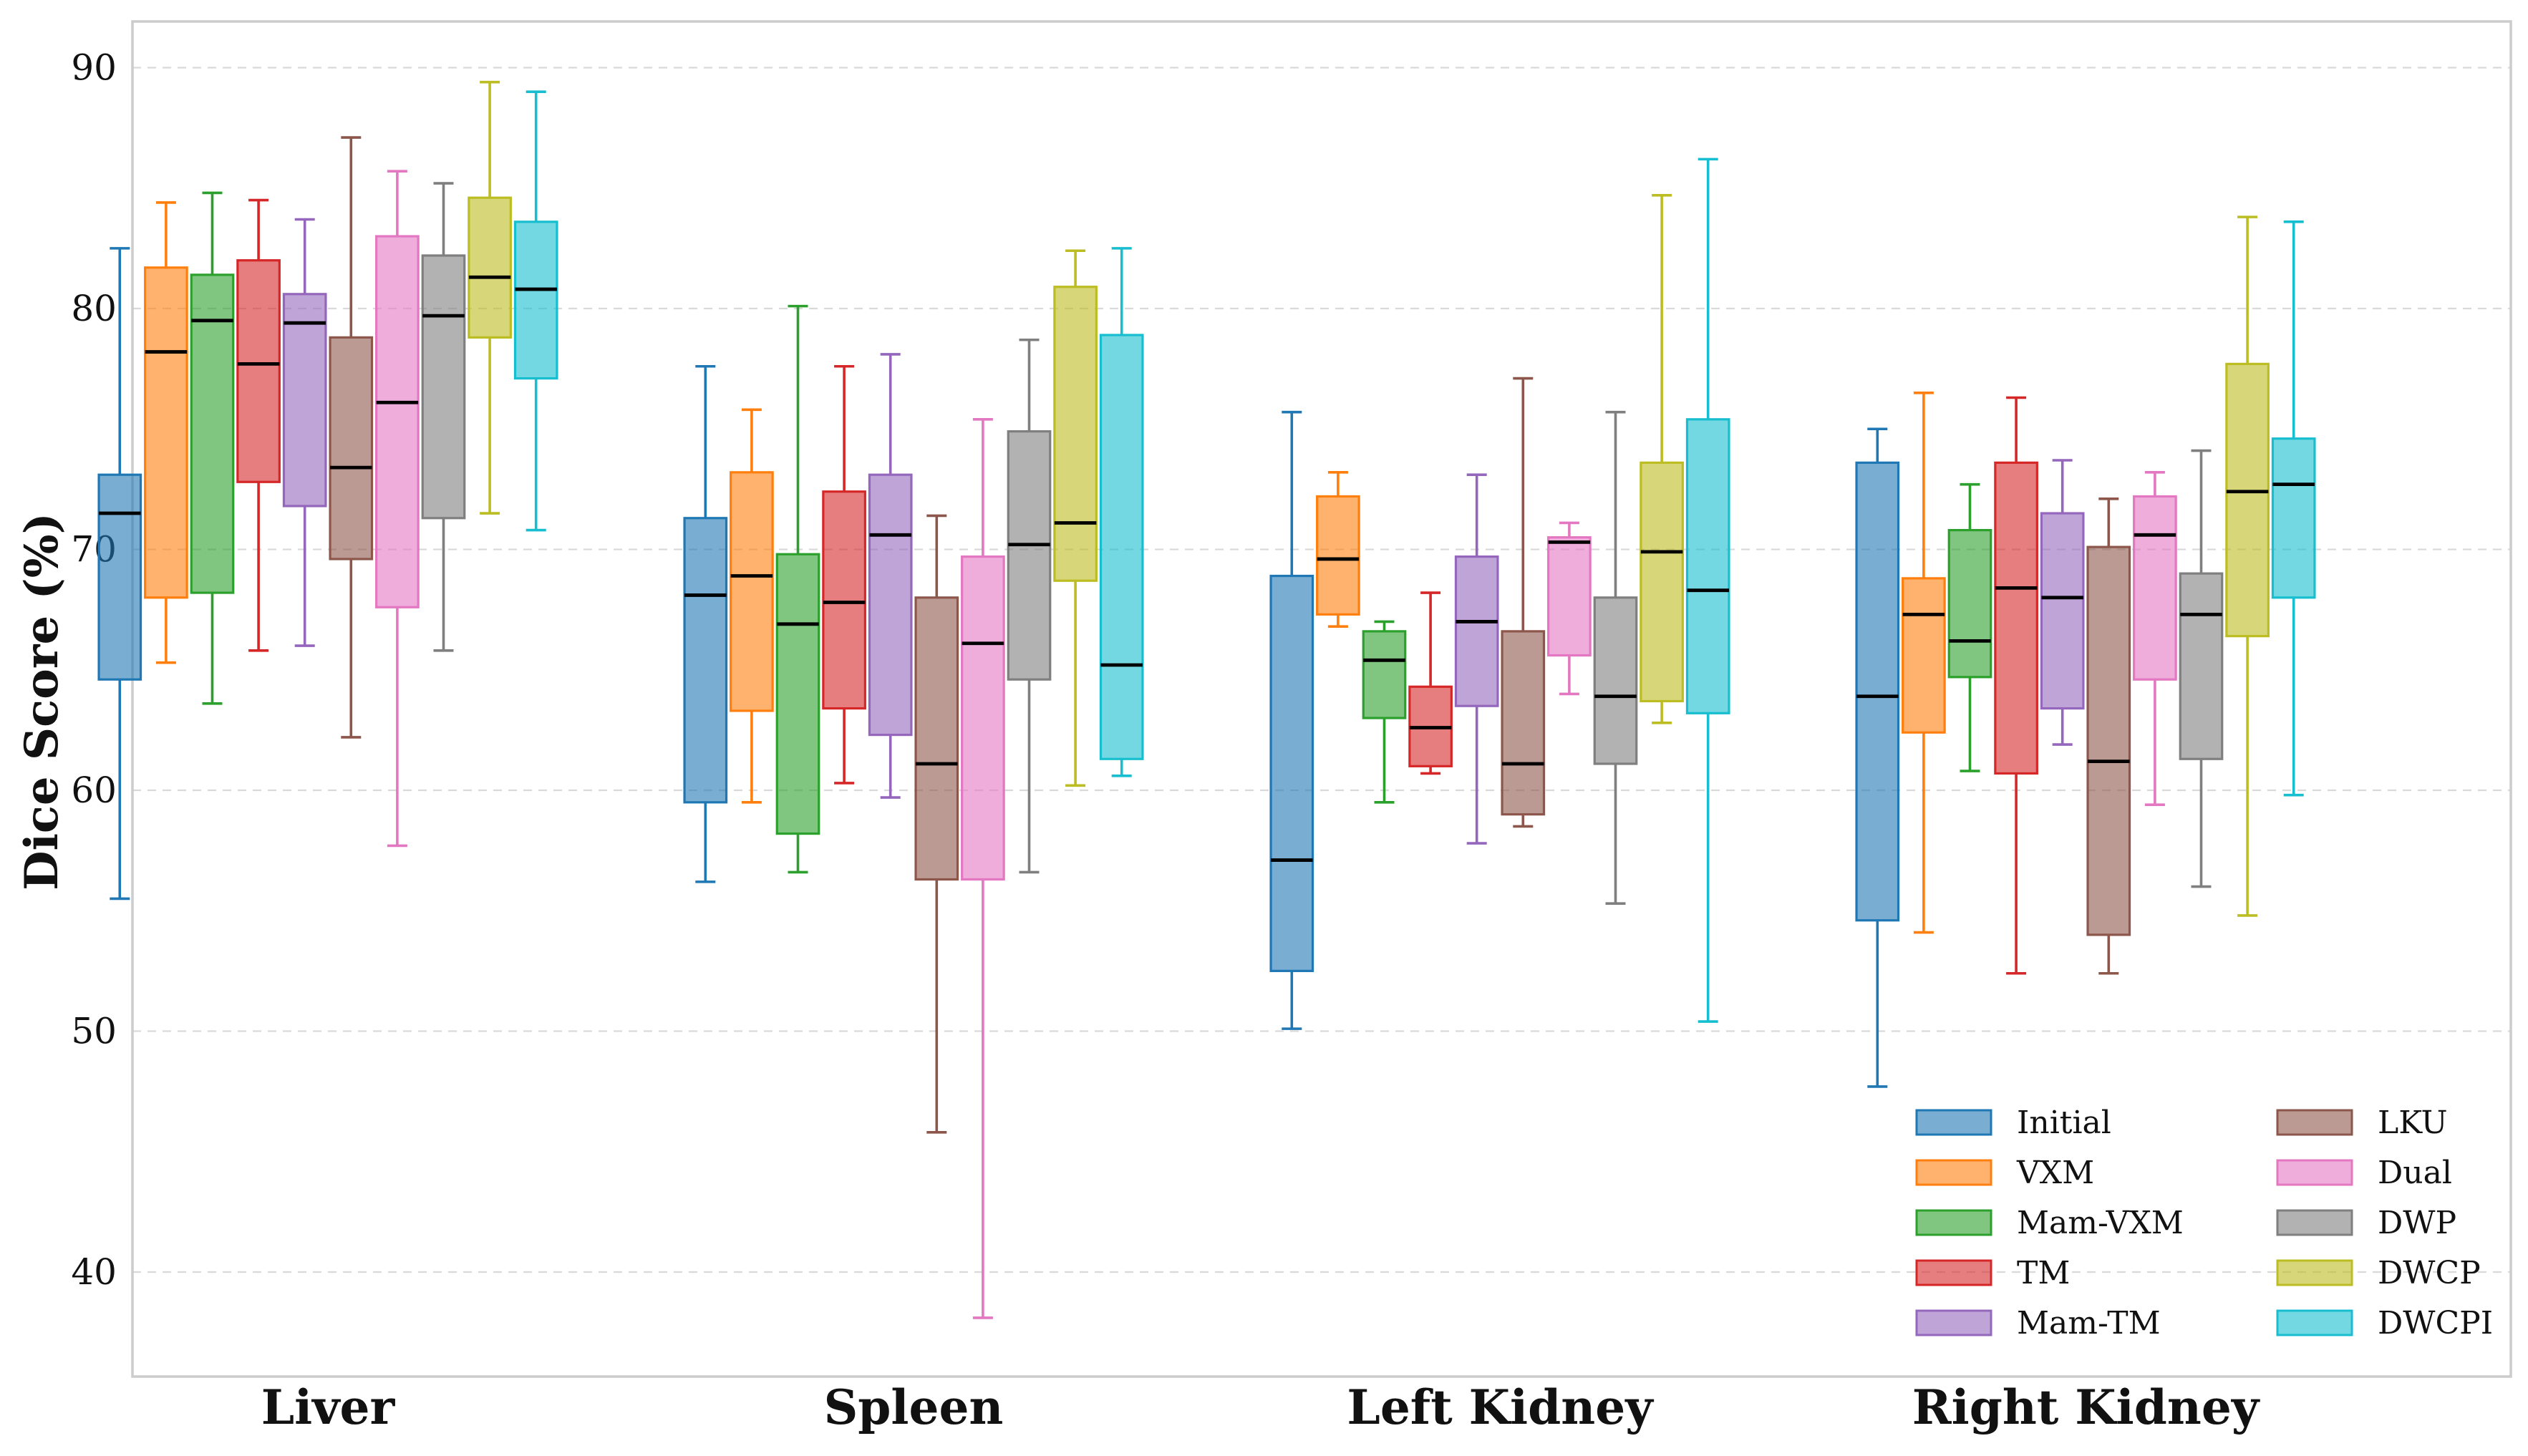  Describe the element at coordinates (2384, 1323) in the screenshot. I see `legend-item-dwcpi: DWCPI` at that location.